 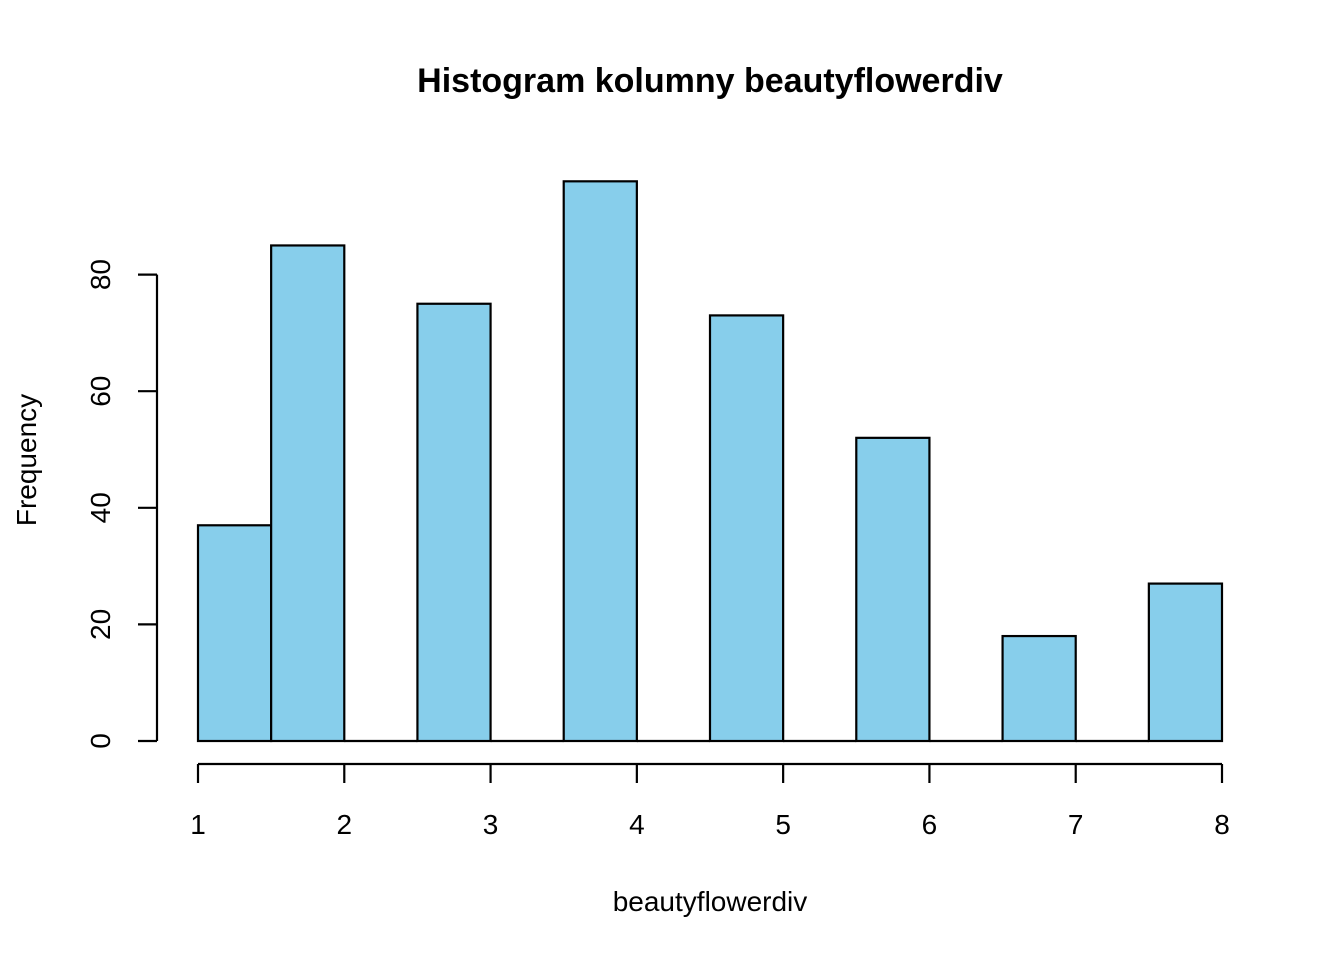 I want to click on x-tick-label-1: 1, so click(x=198, y=824).